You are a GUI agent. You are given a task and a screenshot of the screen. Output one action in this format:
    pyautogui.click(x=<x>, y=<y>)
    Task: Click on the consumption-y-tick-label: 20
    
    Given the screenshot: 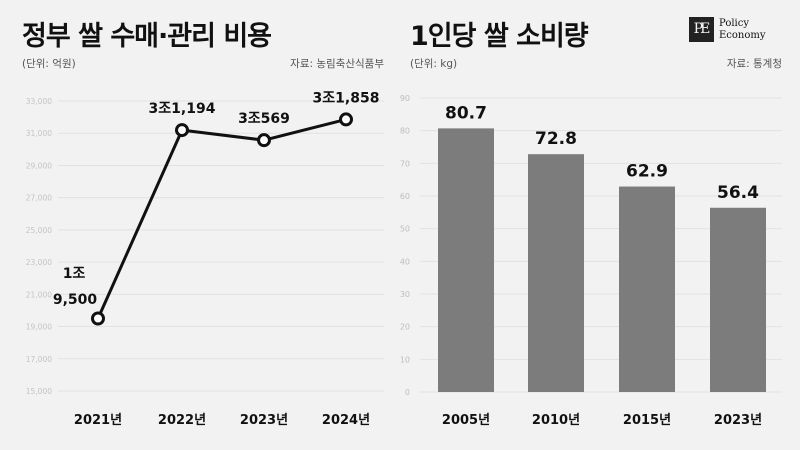 What is the action you would take?
    pyautogui.click(x=405, y=327)
    